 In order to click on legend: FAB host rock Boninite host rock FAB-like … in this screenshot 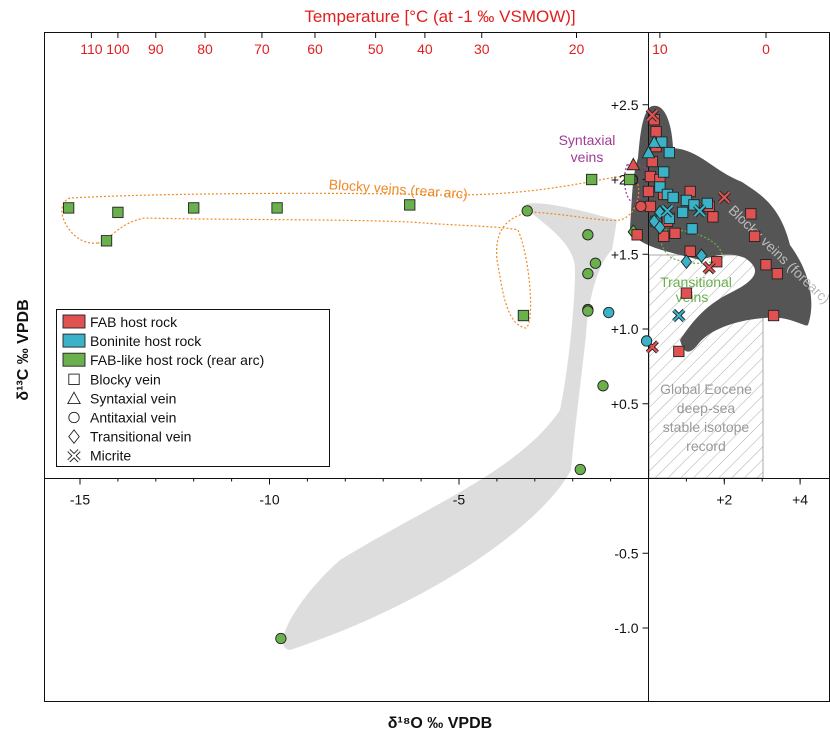, I will do `click(193, 388)`.